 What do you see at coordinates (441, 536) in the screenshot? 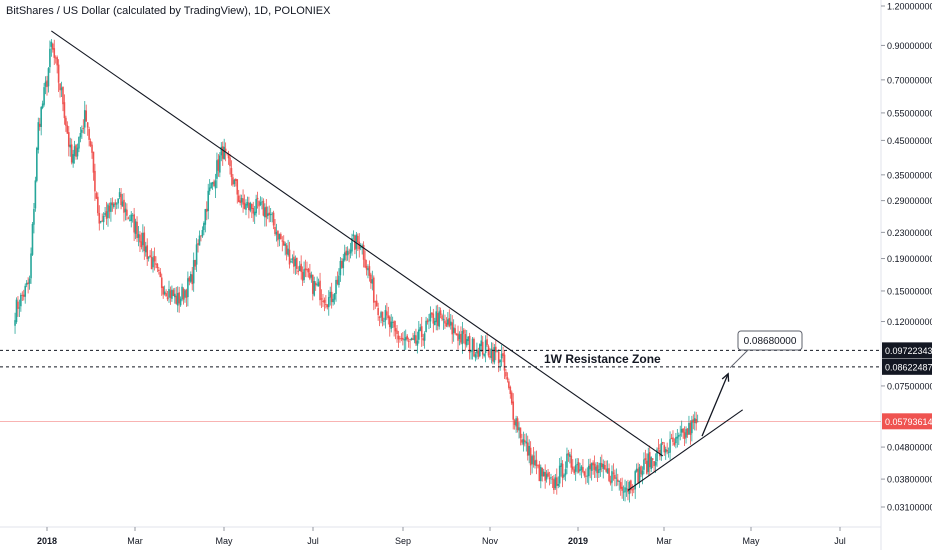
I see `time-axis: 2018 Mar May Jul Sep Nov 2019 Mar May Jul` at bounding box center [441, 536].